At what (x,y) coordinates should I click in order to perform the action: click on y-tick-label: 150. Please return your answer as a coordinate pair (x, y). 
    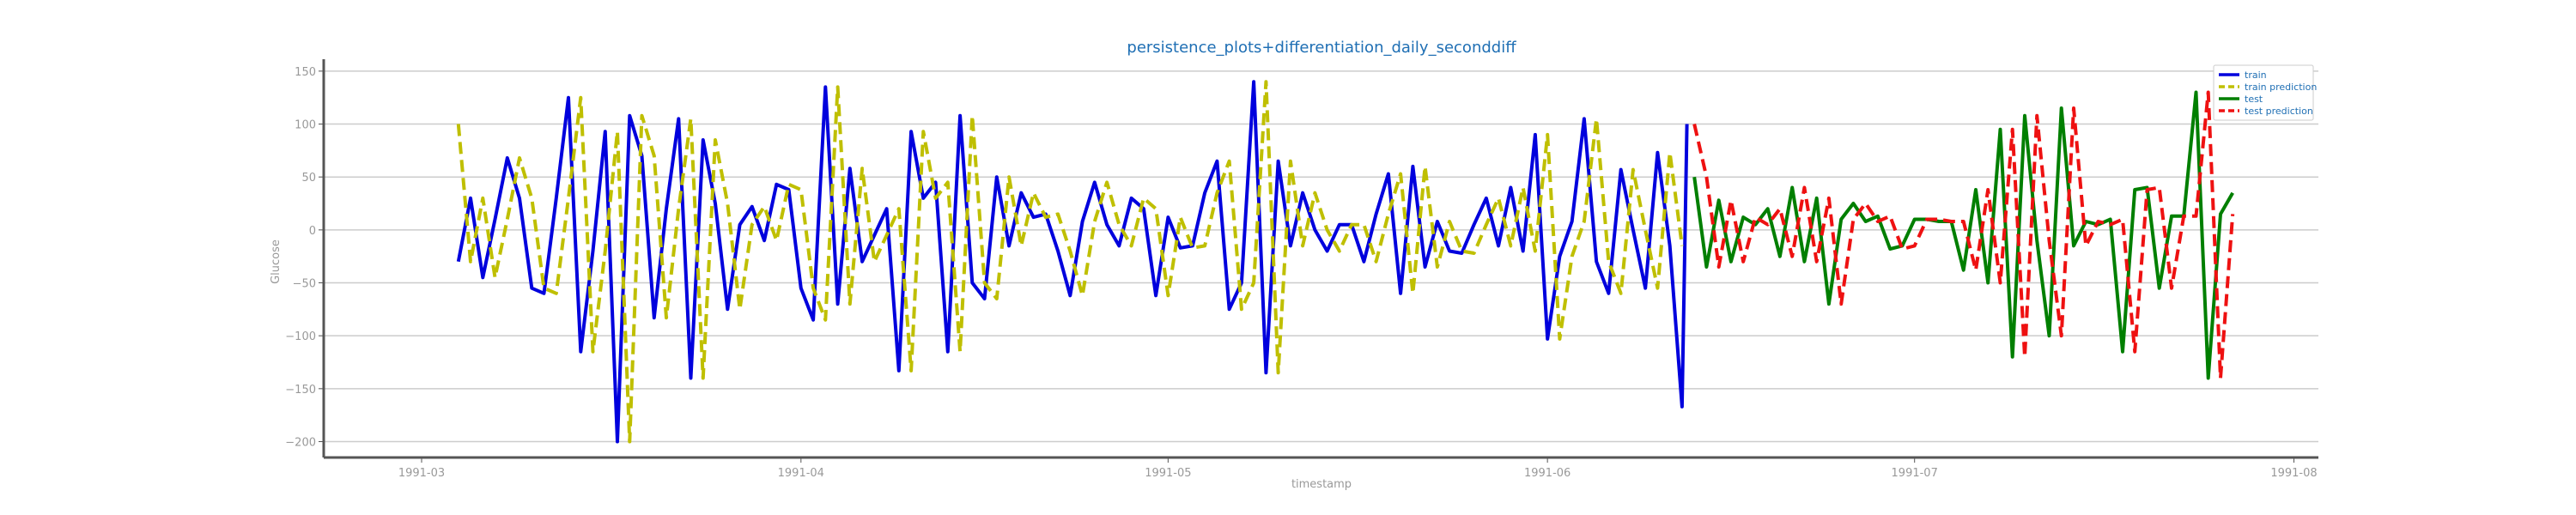
    Looking at the image, I should click on (305, 72).